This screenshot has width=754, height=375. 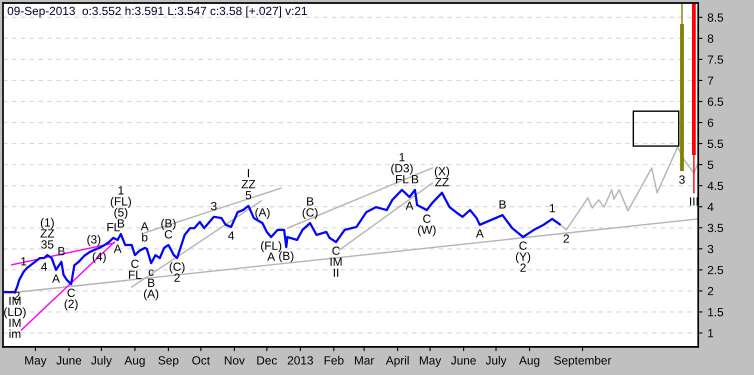 I want to click on y-tick-label: 6.5, so click(x=716, y=102).